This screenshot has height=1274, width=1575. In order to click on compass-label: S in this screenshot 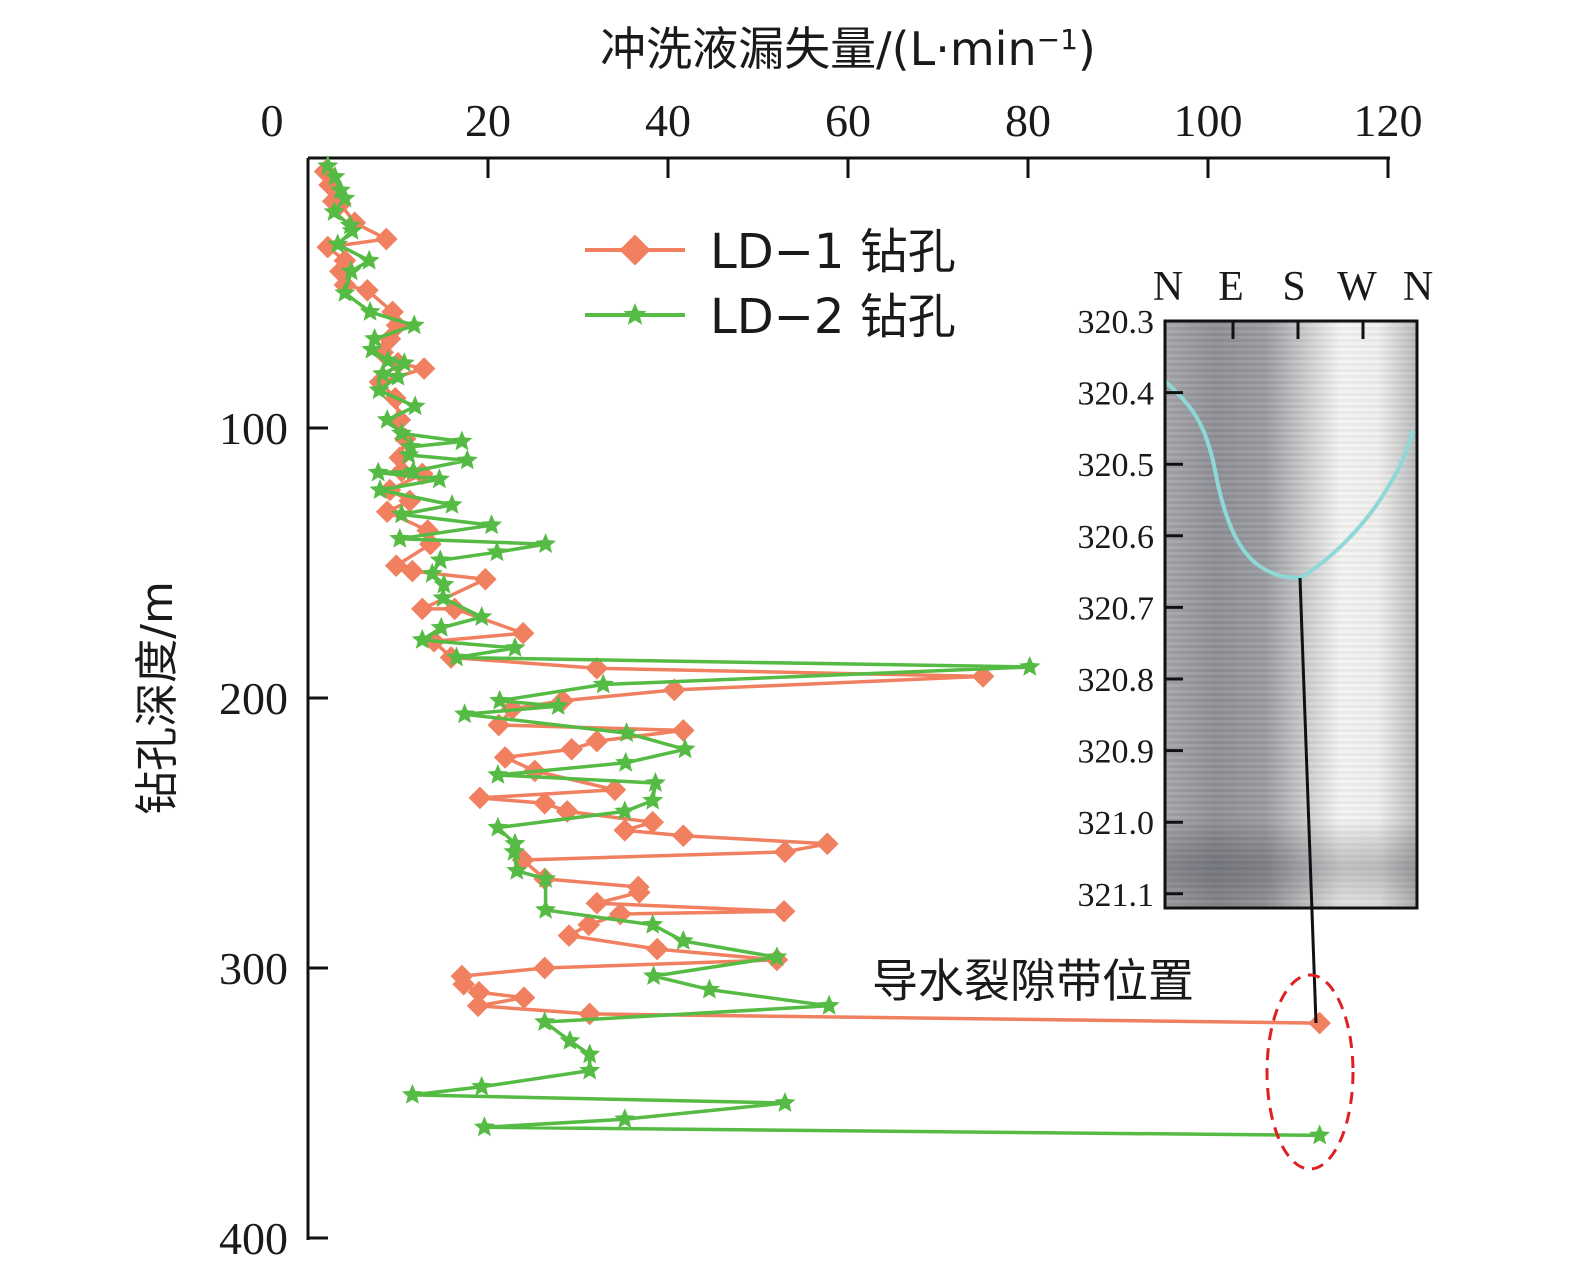, I will do `click(1293, 287)`.